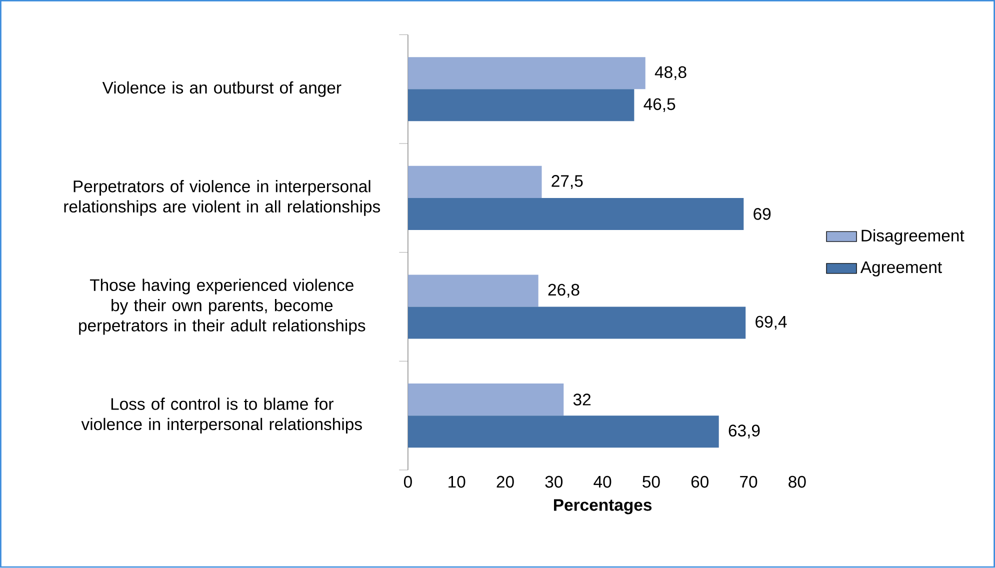  Describe the element at coordinates (901, 269) in the screenshot. I see `legend-label: Agreement` at that location.